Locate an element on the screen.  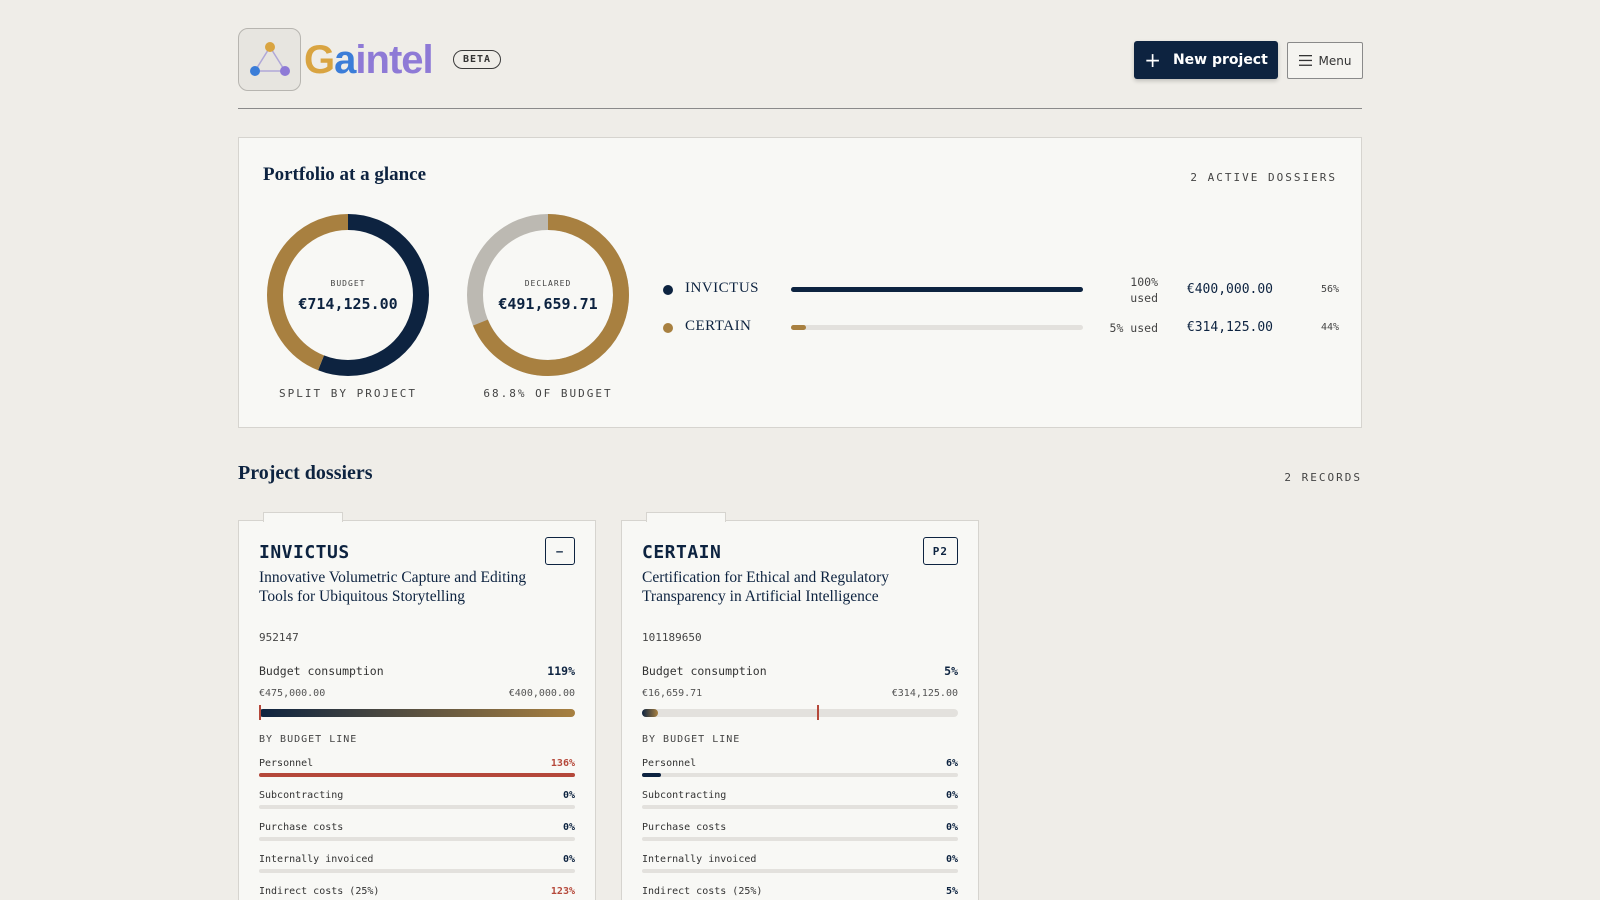
legend-name: CERTAIN is located at coordinates (718, 326).